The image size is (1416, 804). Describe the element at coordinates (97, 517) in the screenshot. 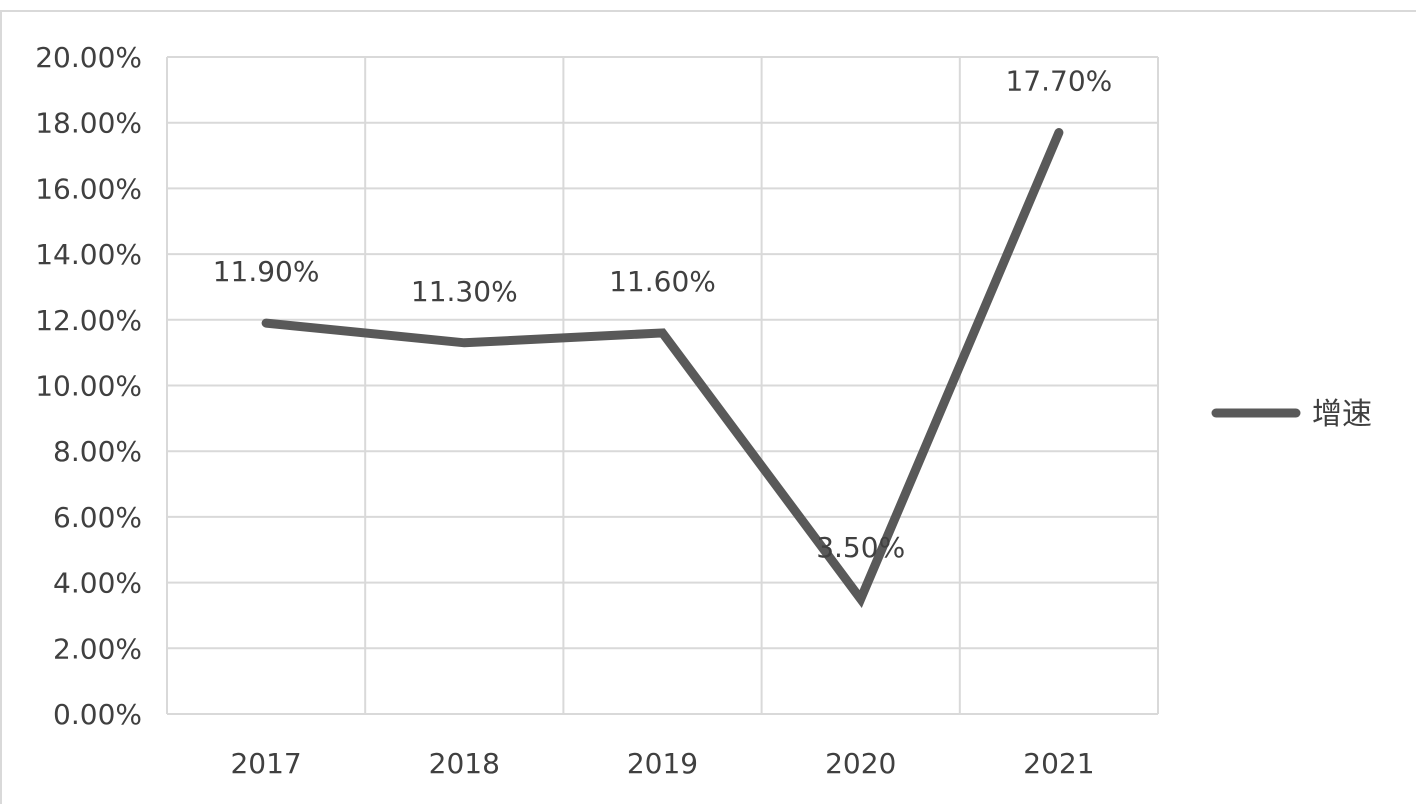

I see `y-tick-label: 6.00%` at that location.